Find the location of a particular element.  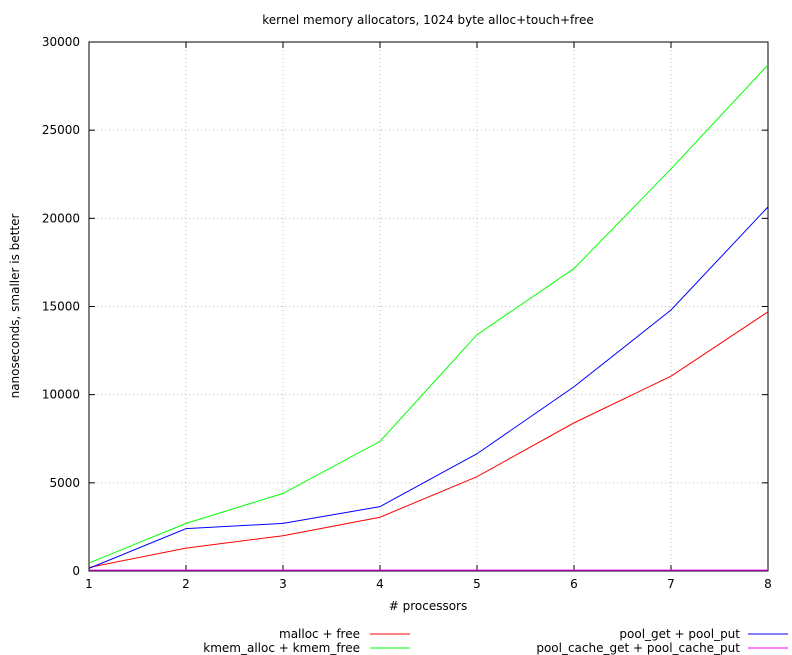

y-tick-label: 5000 is located at coordinates (64, 483).